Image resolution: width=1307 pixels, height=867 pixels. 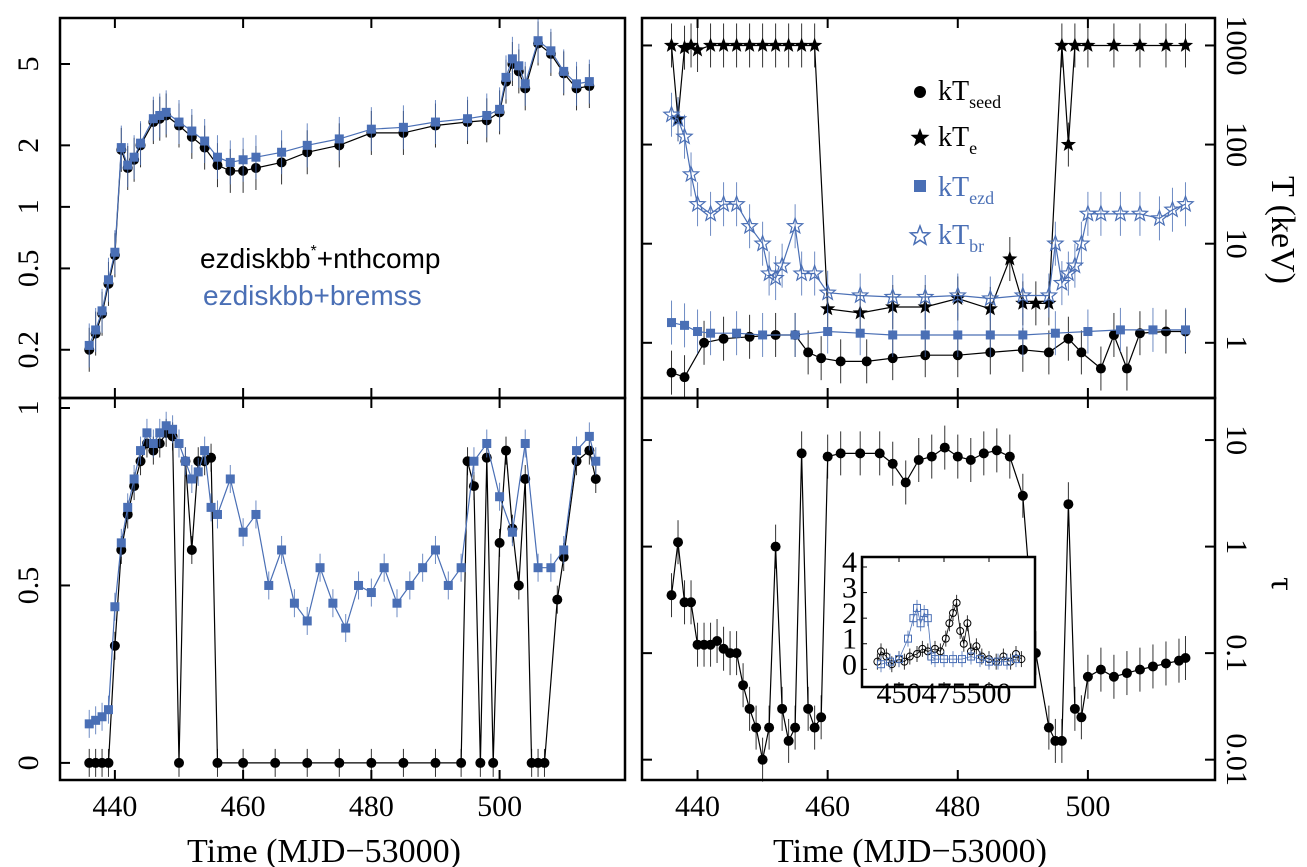 I want to click on top-right-ytick-label: 1, so click(x=1236, y=342).